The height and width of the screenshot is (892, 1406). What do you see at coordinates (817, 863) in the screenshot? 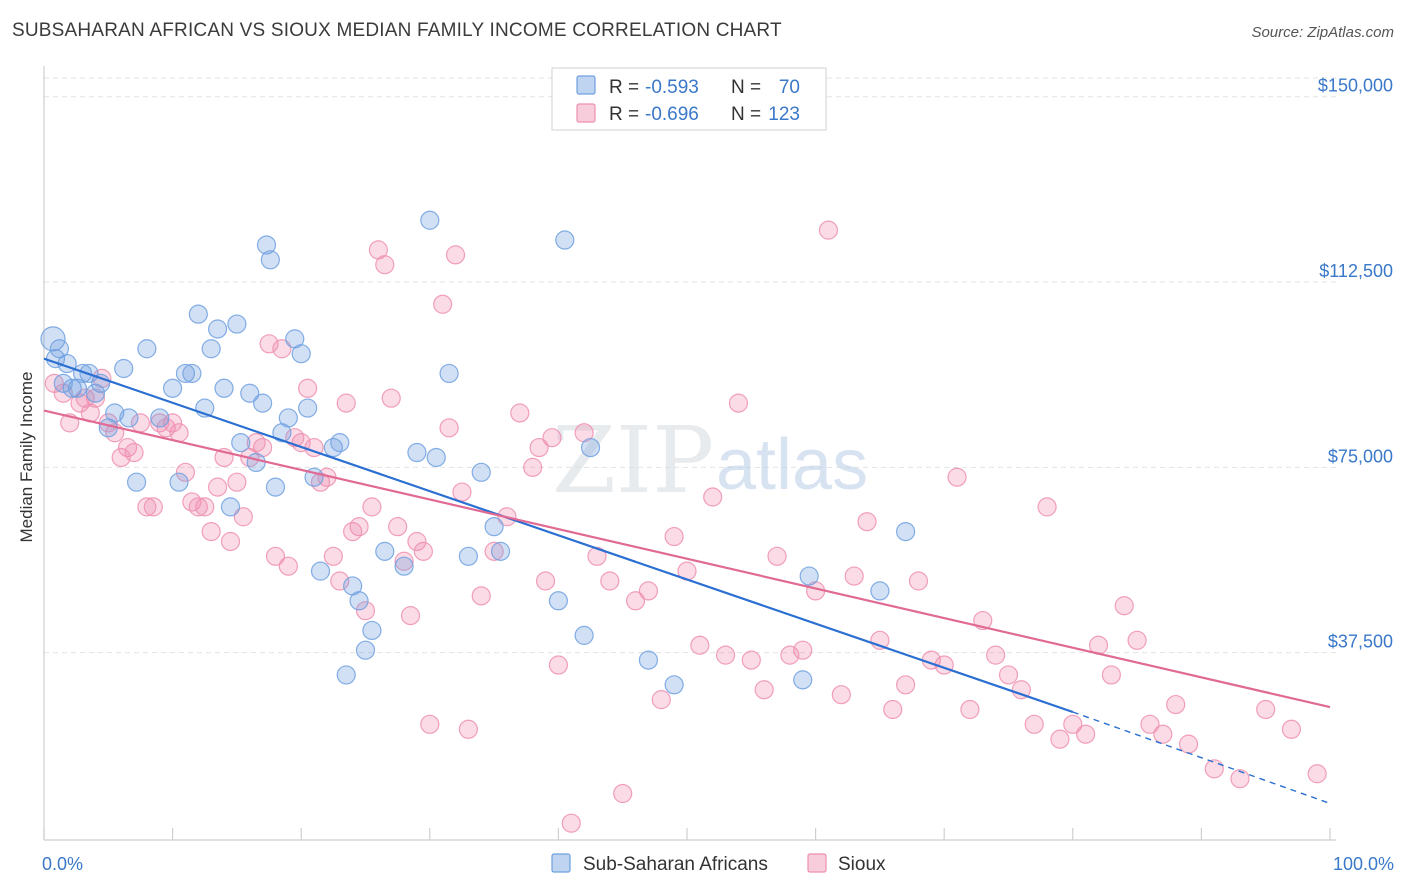
I see `bottom-legend-swatch-pink` at bounding box center [817, 863].